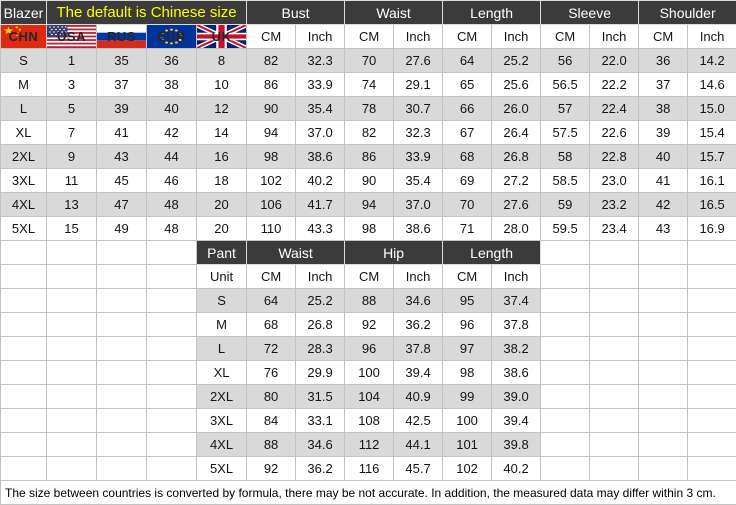 The image size is (736, 505). Describe the element at coordinates (516, 300) in the screenshot. I see `measure-value-cell: 37.4` at that location.